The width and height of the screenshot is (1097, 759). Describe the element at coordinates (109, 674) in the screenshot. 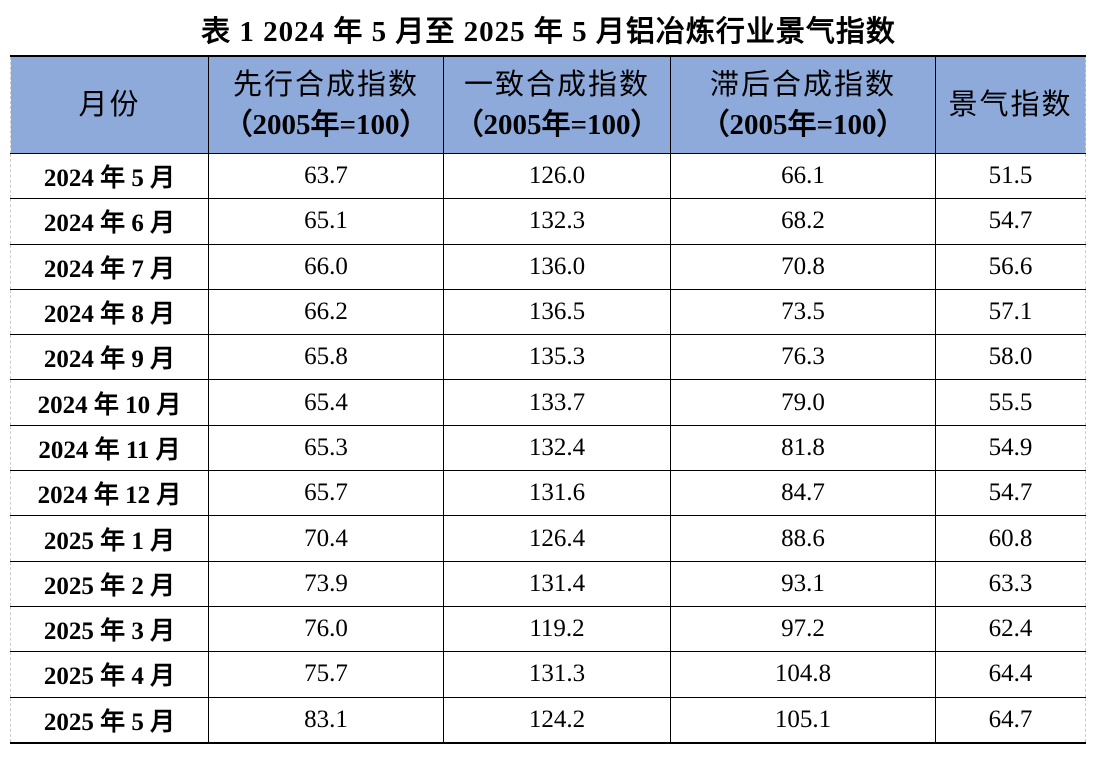

I see `month-cell: 2025 年 4 月` at that location.